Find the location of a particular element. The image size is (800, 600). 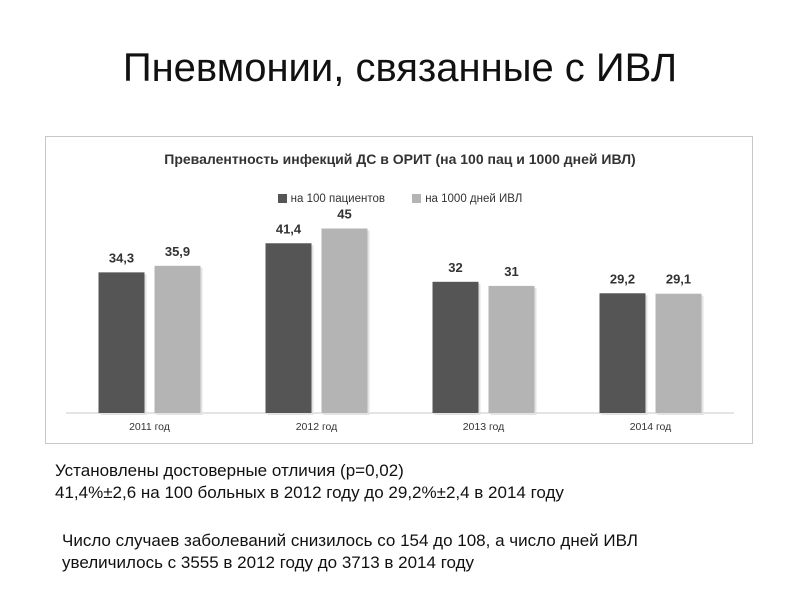

data-label-2-4: 29,1 is located at coordinates (678, 279).